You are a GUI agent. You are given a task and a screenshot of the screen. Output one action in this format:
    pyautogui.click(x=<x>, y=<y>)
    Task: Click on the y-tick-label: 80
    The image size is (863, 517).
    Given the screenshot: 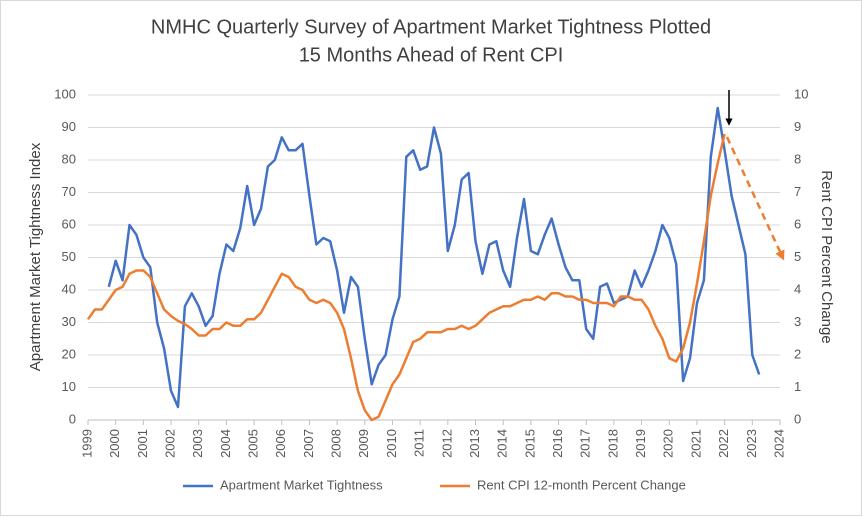 What is the action you would take?
    pyautogui.click(x=69, y=158)
    